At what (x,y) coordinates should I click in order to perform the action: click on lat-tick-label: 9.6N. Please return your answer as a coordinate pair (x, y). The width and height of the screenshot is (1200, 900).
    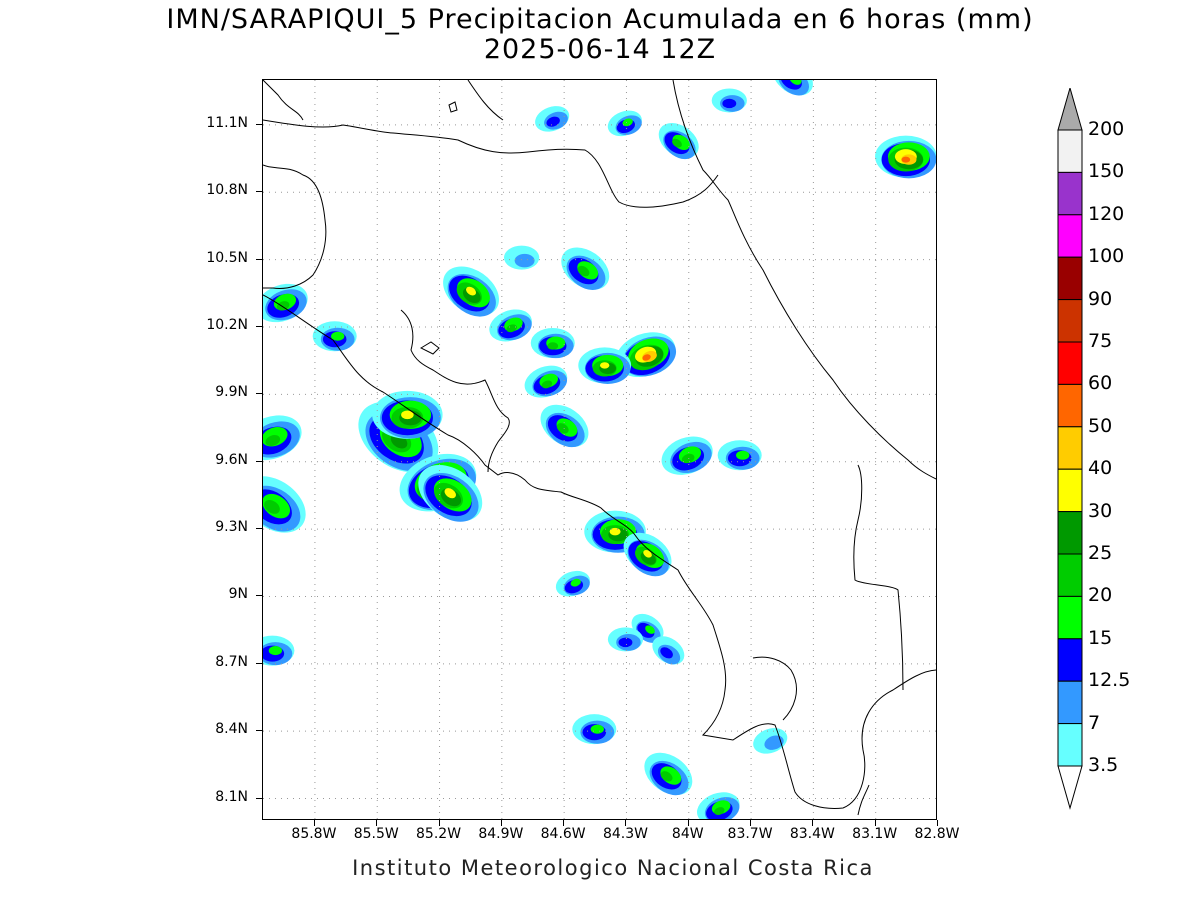
    Looking at the image, I should click on (231, 459).